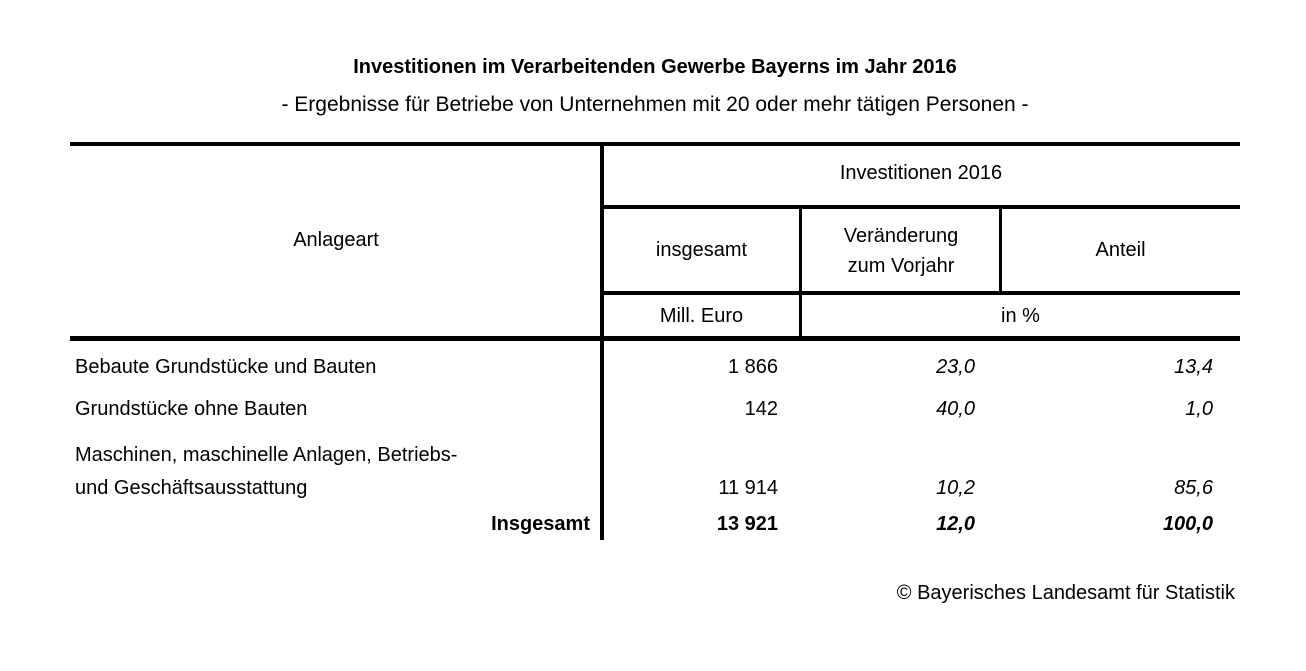 Image resolution: width=1306 pixels, height=671 pixels. What do you see at coordinates (1065, 593) in the screenshot?
I see `copyright-note: © Bayerisches Landesamt für Statistik` at bounding box center [1065, 593].